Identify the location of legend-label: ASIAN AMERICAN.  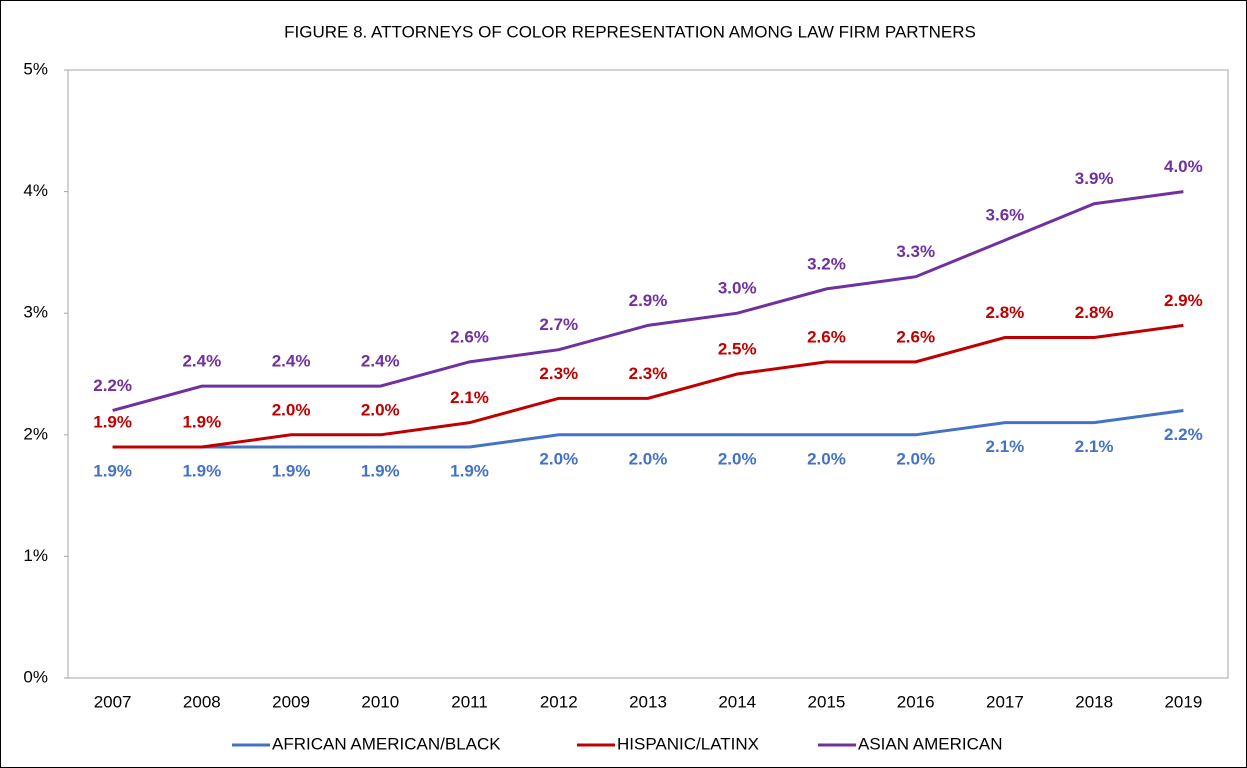
(930, 743).